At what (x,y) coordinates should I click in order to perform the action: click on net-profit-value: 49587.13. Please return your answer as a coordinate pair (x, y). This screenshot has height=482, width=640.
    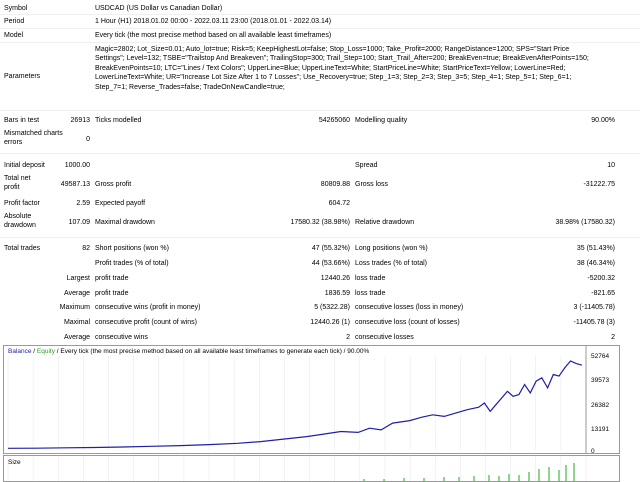
    Looking at the image, I should click on (75, 184).